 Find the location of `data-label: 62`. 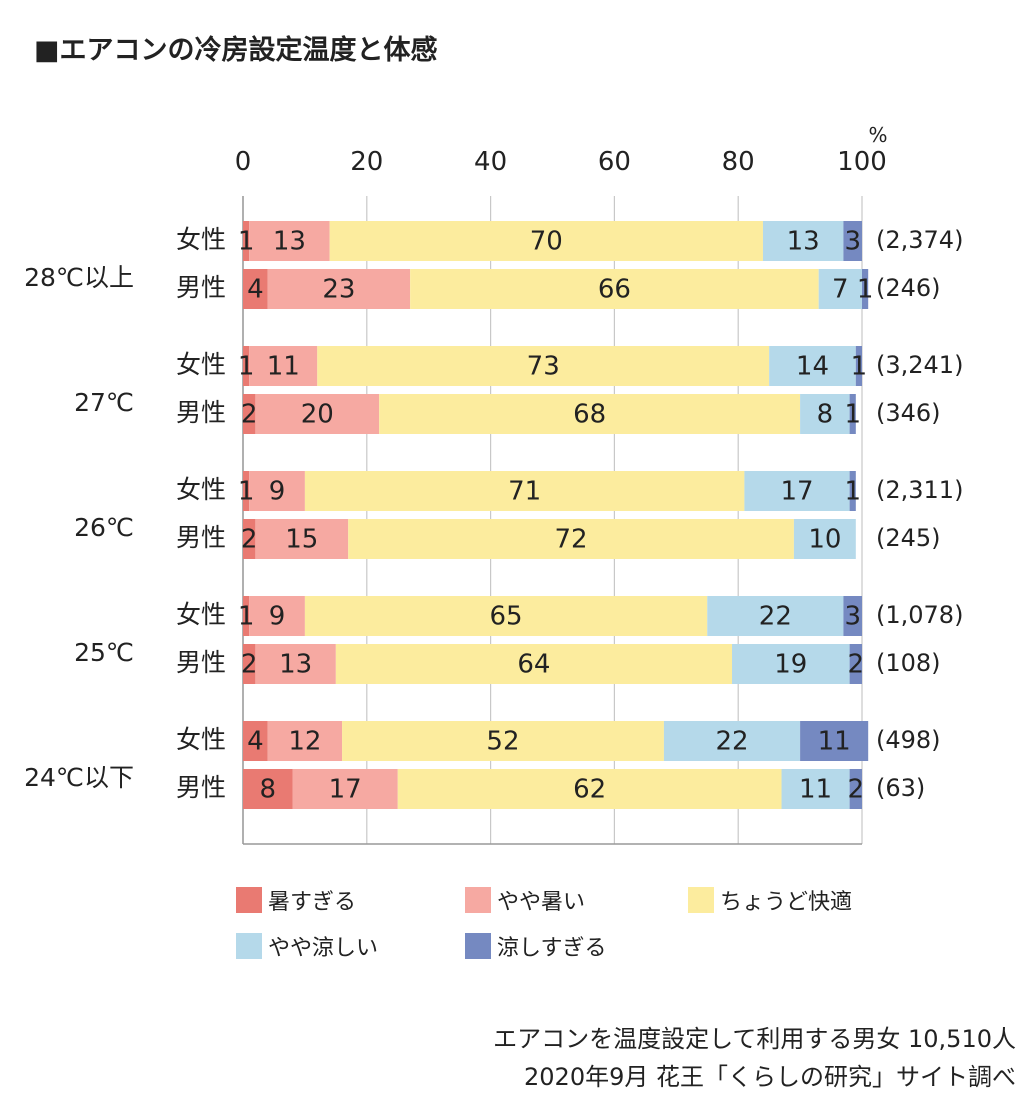

data-label: 62 is located at coordinates (589, 790).